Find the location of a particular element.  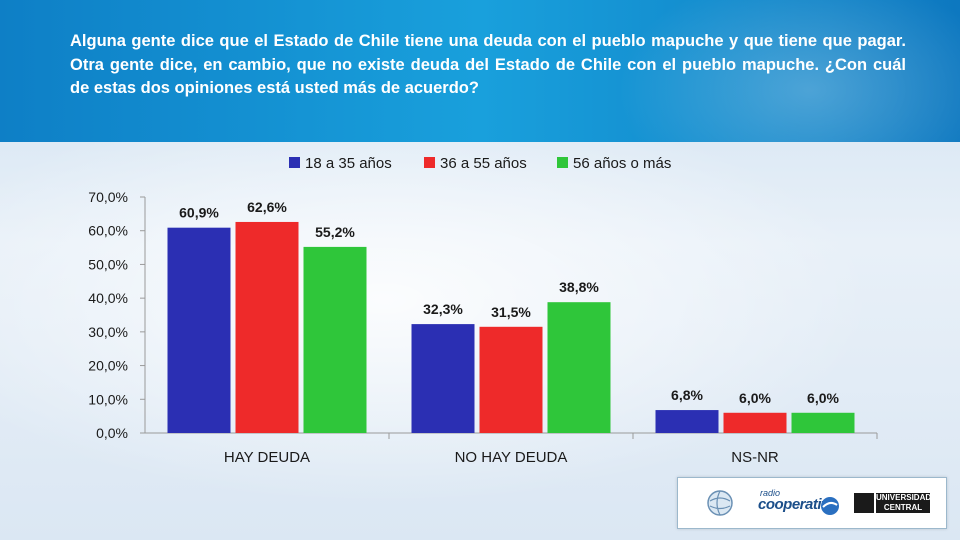

legend-label: 18 a 35 años is located at coordinates (348, 163).